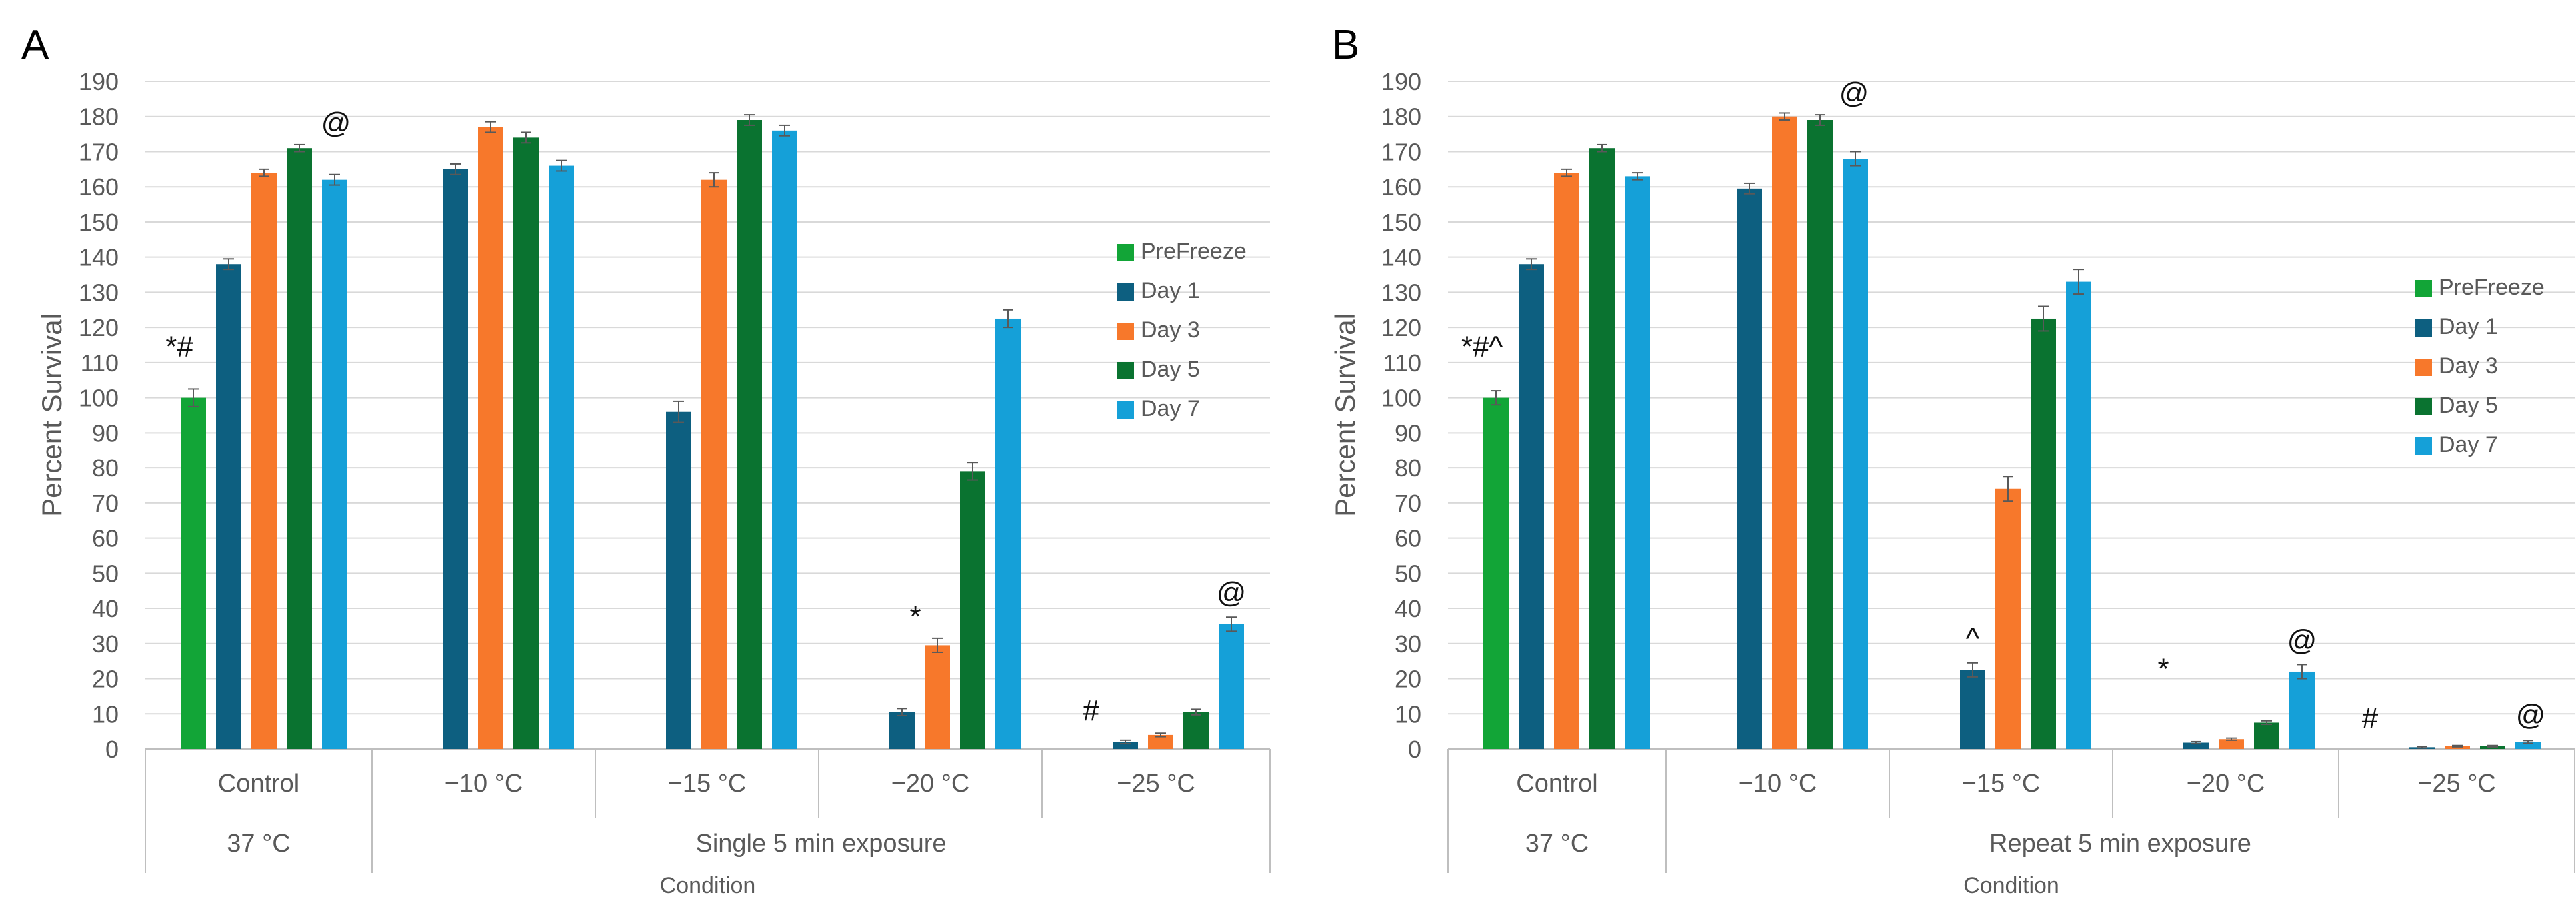 The height and width of the screenshot is (913, 2576). I want to click on panel-label: A, so click(35, 45).